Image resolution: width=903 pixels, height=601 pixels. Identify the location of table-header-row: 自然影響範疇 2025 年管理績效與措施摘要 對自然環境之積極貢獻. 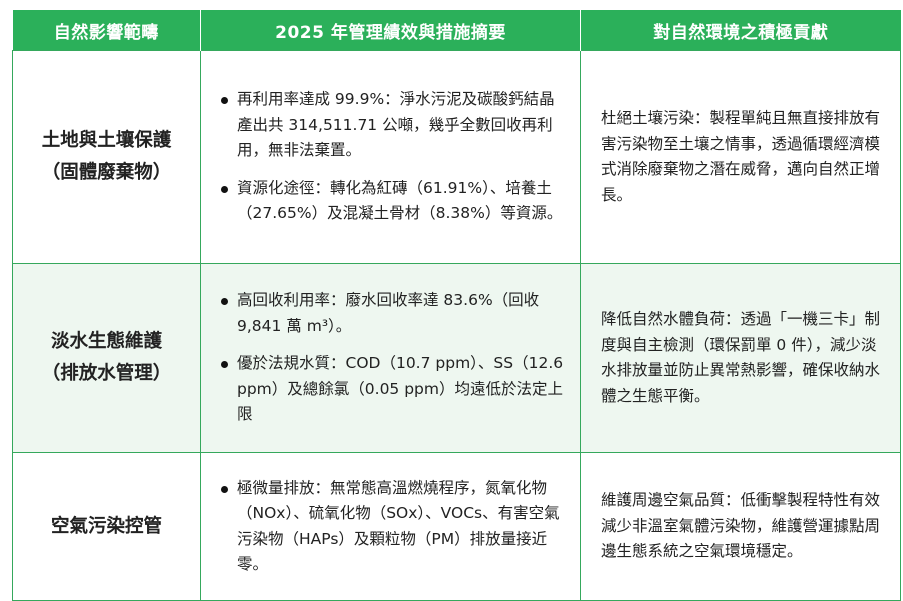
(456, 30).